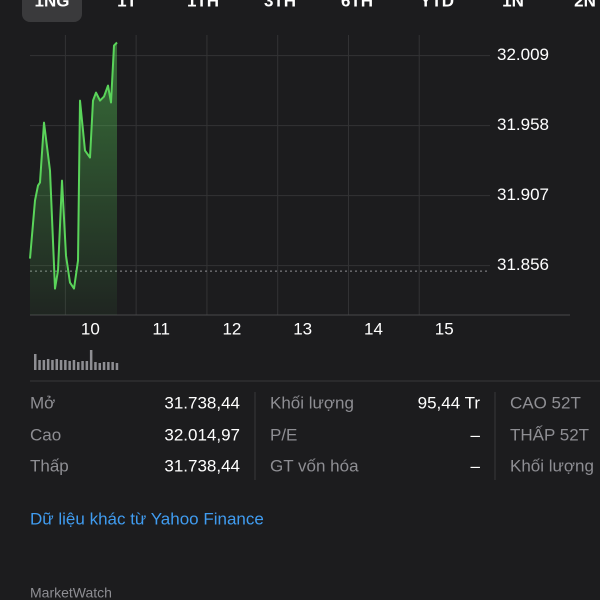 The image size is (600, 600). I want to click on stat-label: P/E, so click(283, 434).